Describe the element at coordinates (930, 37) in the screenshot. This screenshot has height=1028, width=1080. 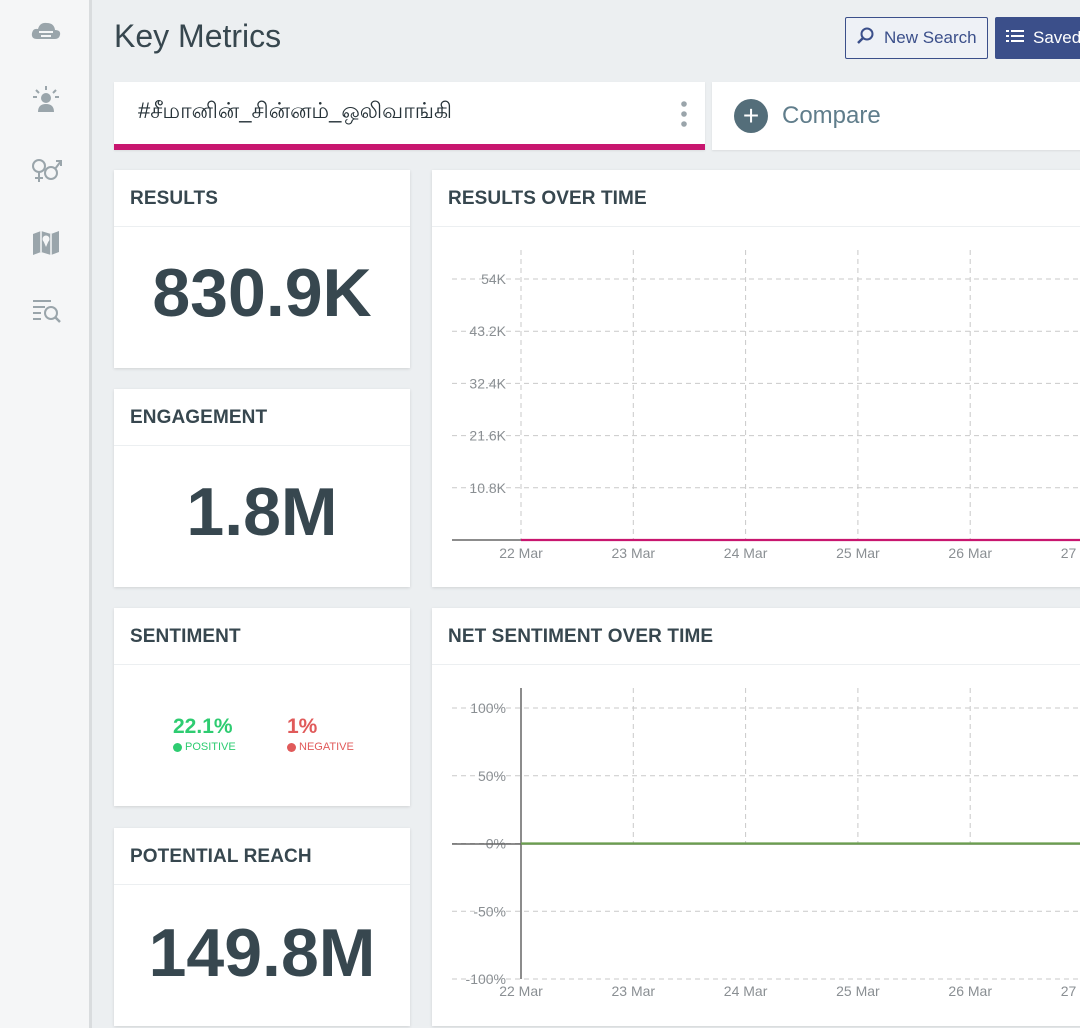
I see `new-search-label: New Search` at that location.